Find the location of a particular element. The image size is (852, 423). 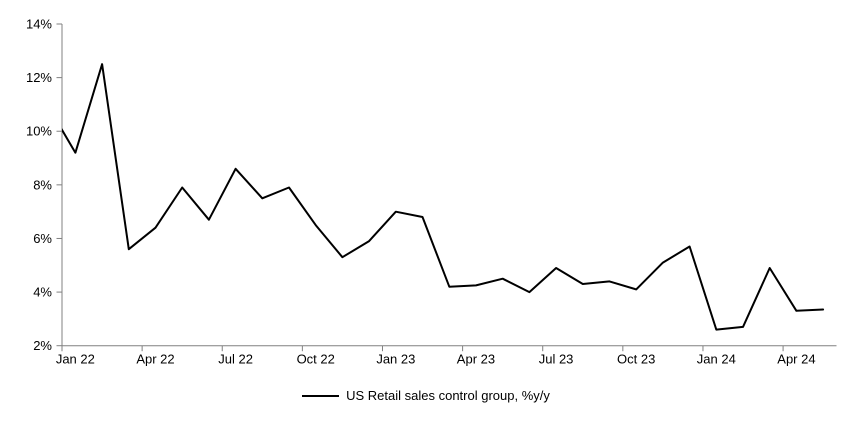

x-tick-label: Apr 23 is located at coordinates (476, 359).